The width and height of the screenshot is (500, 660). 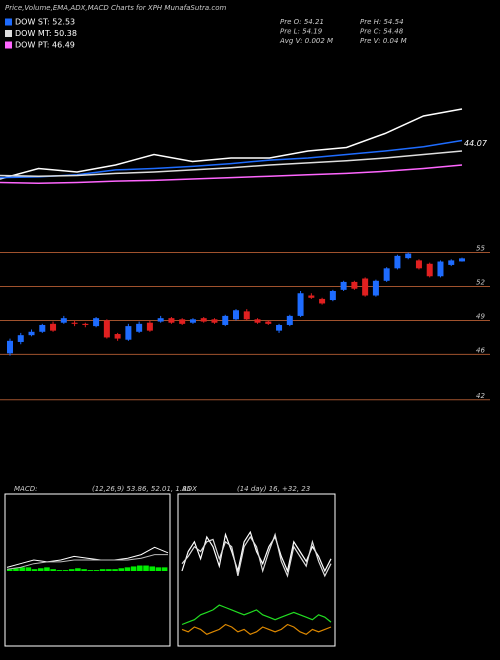 I want to click on stat: Pre O: 54.21, so click(x=302, y=22).